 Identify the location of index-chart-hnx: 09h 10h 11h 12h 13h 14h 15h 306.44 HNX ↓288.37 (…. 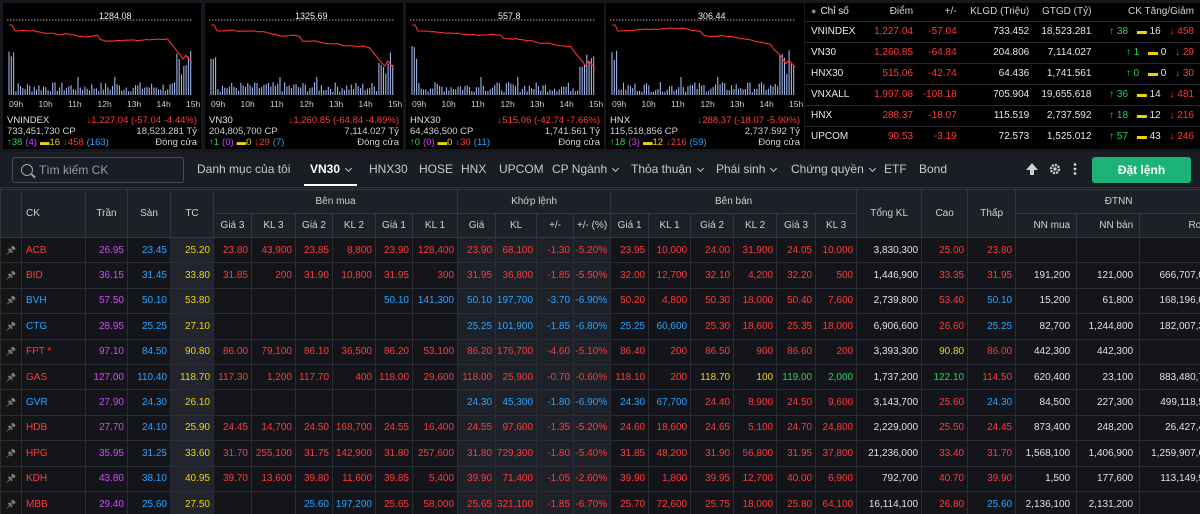
(705, 76).